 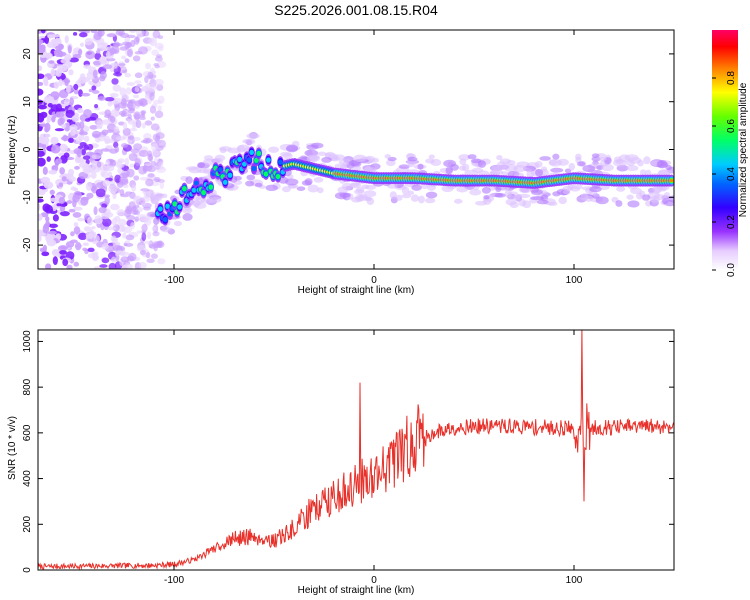 I want to click on colorbar-tick-label: 0.8, so click(x=731, y=78).